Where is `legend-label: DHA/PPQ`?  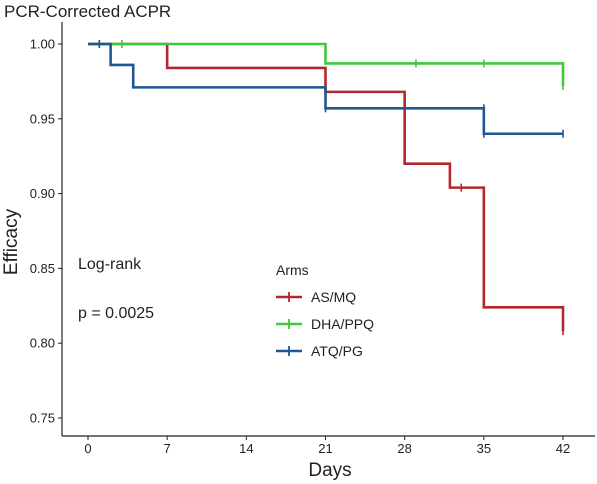
legend-label: DHA/PPQ is located at coordinates (342, 324).